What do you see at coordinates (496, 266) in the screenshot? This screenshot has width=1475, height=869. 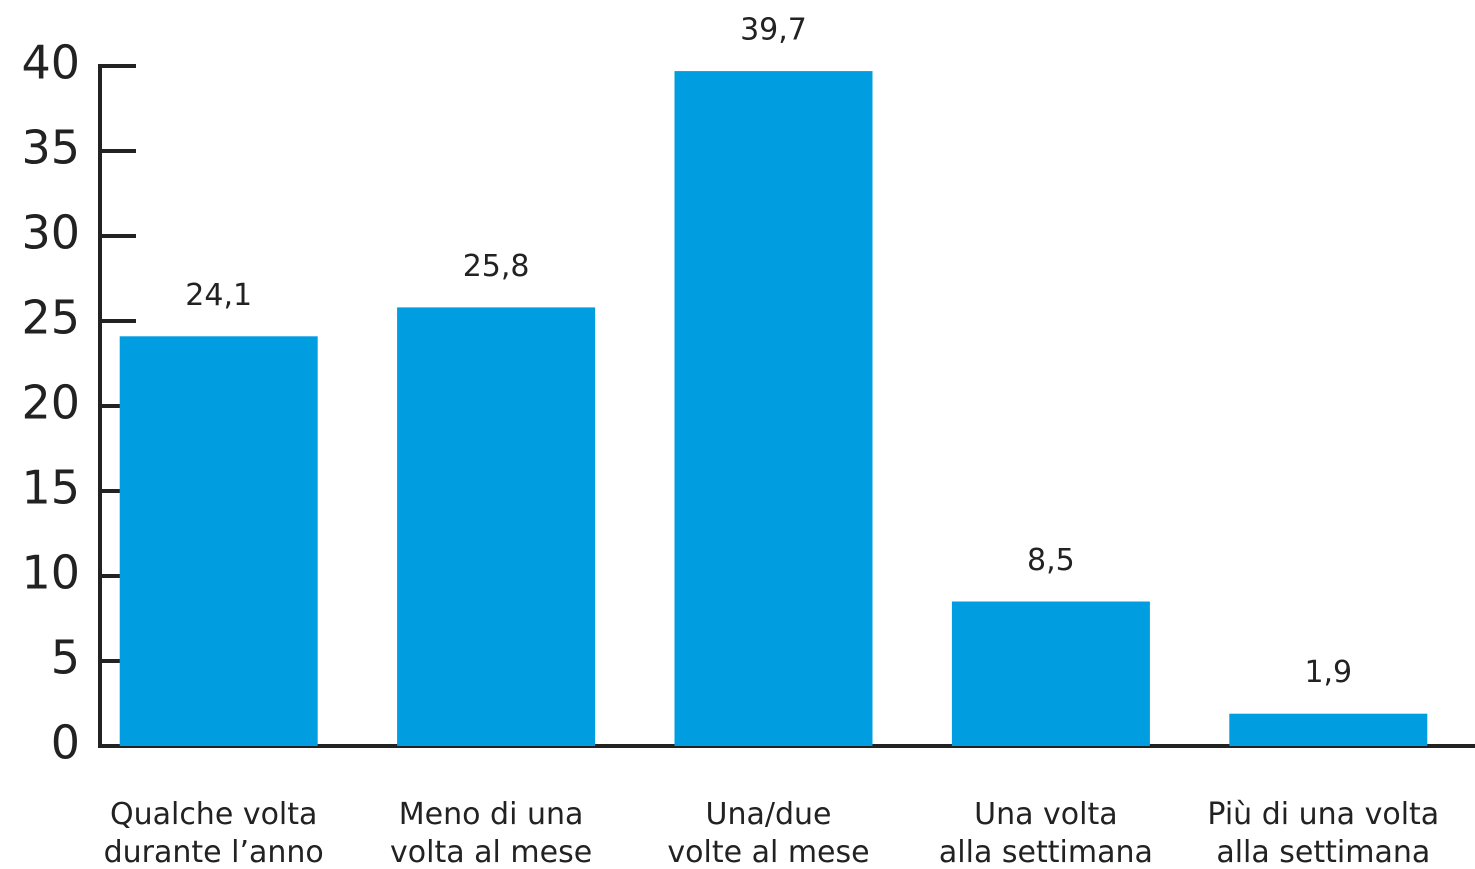 I see `value-label: 25,8` at bounding box center [496, 266].